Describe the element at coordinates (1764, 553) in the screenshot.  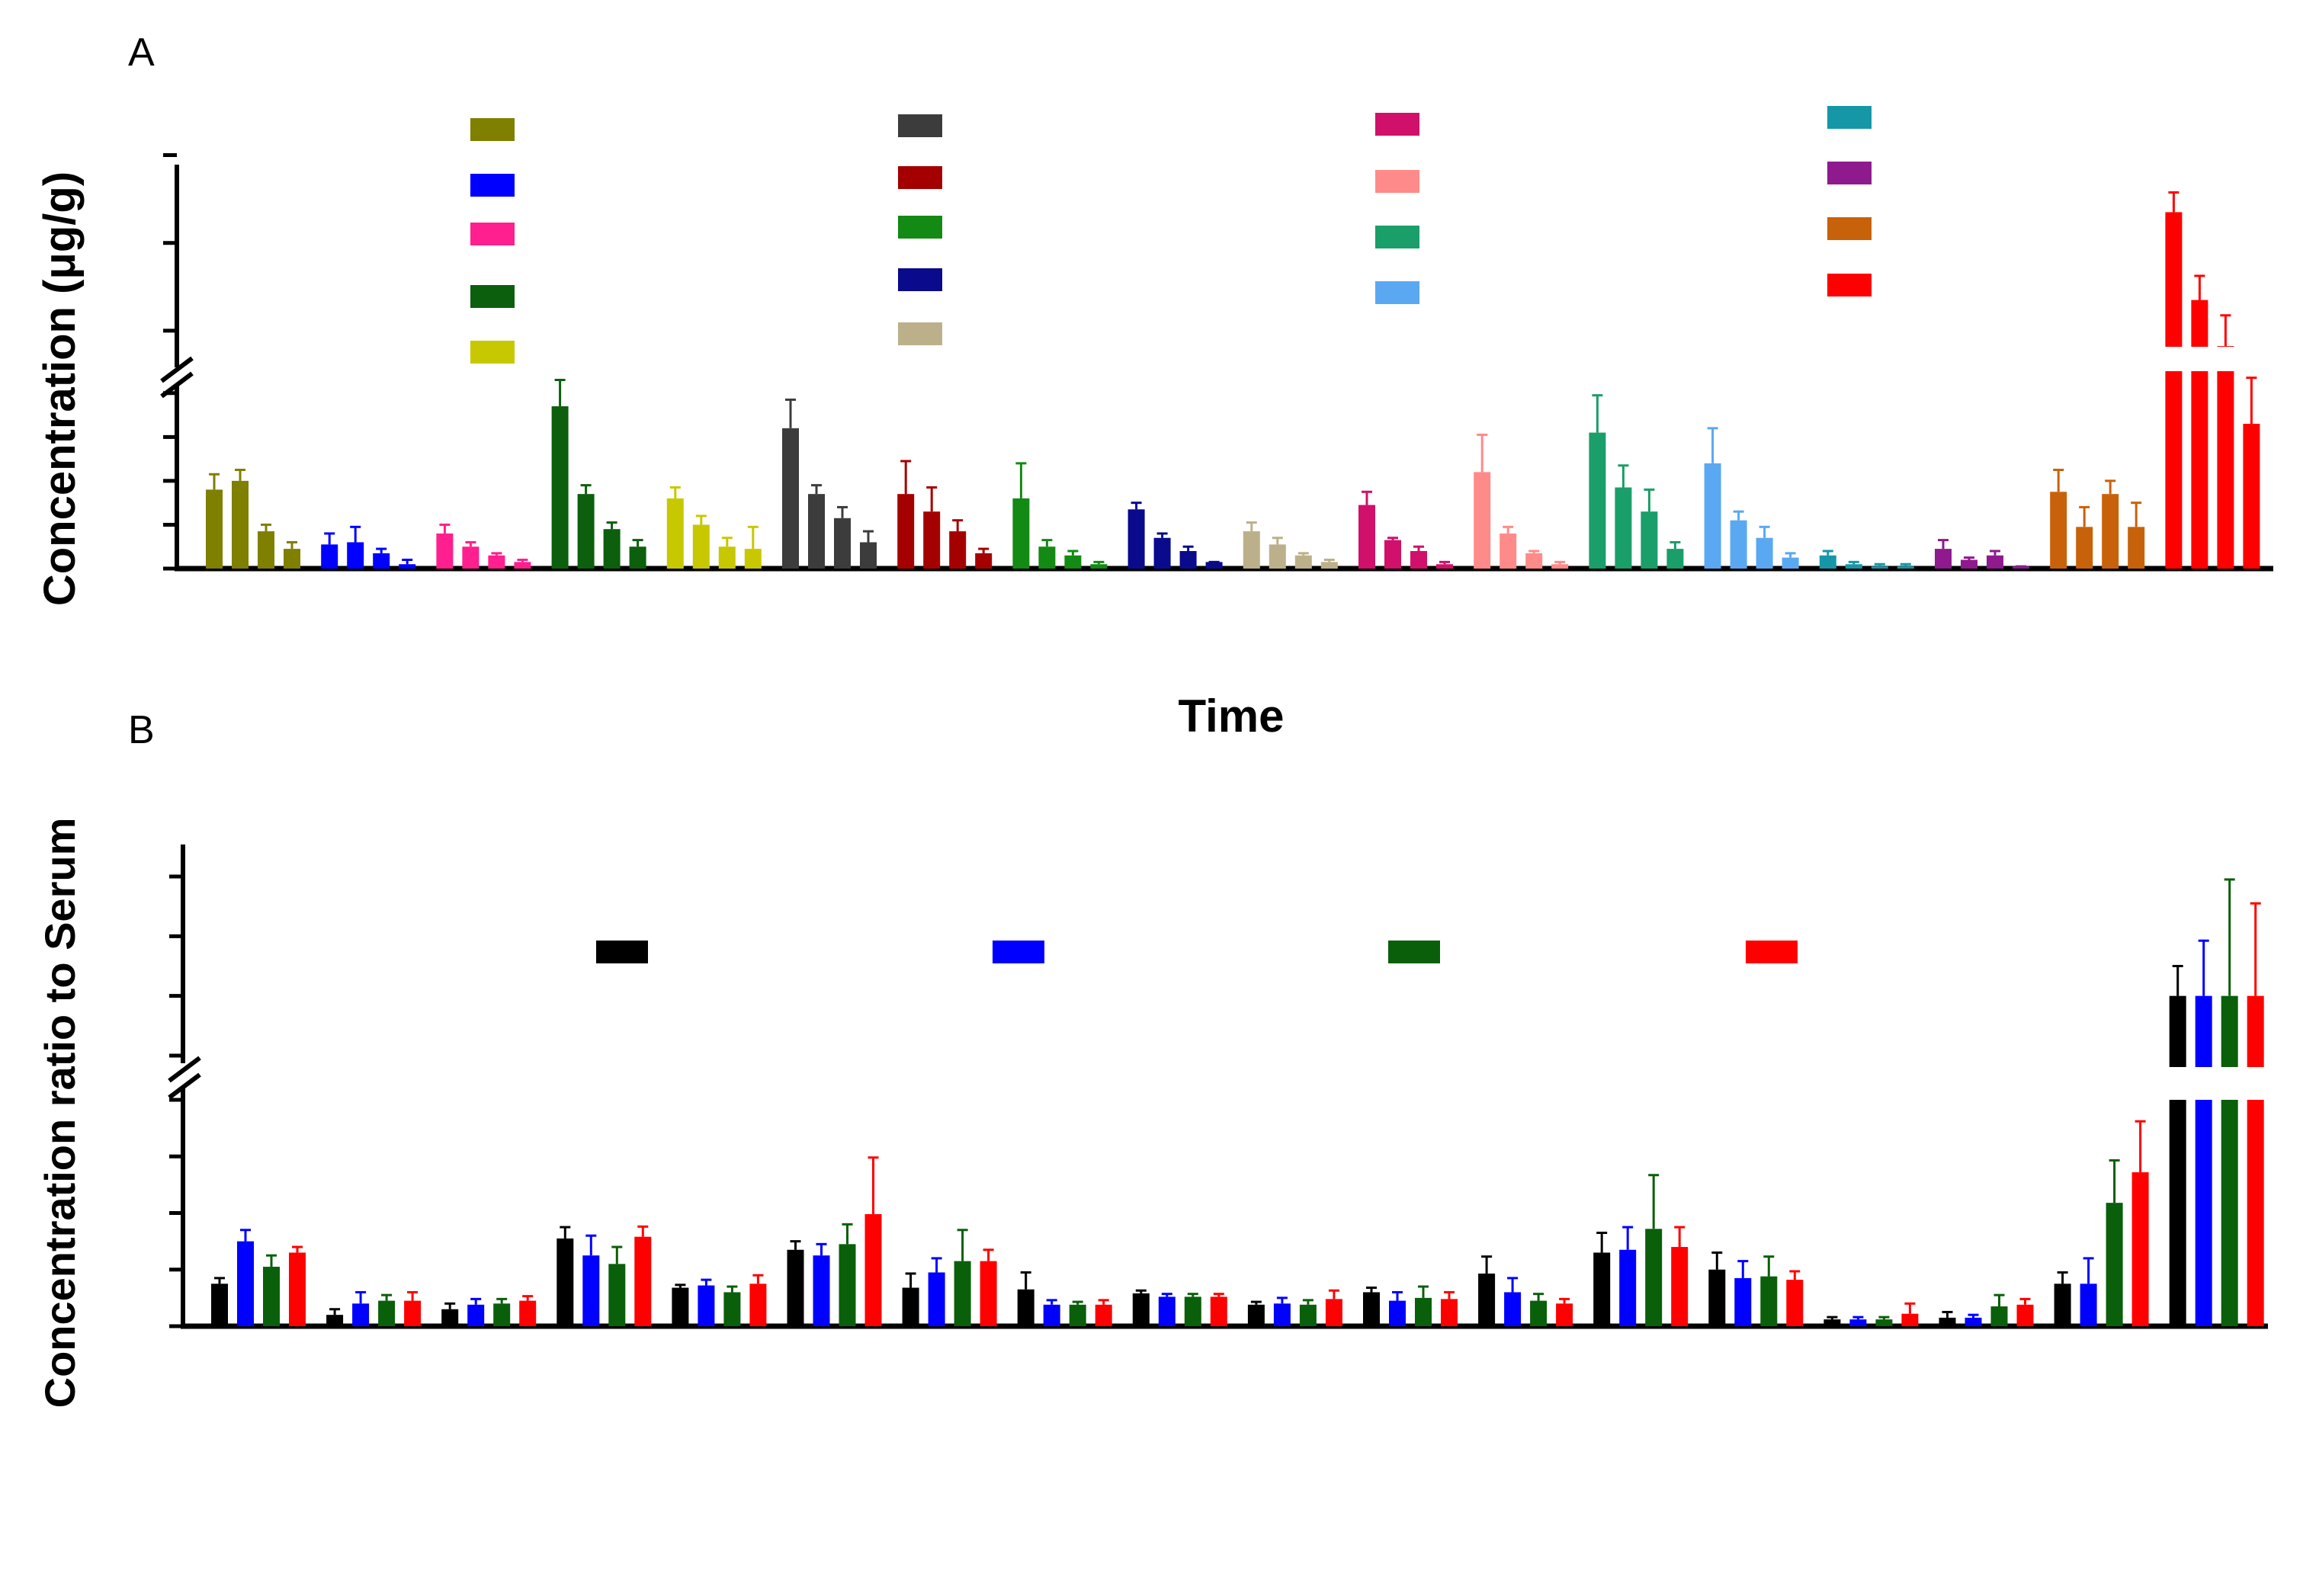
I see `bar-heart-4-d` at that location.